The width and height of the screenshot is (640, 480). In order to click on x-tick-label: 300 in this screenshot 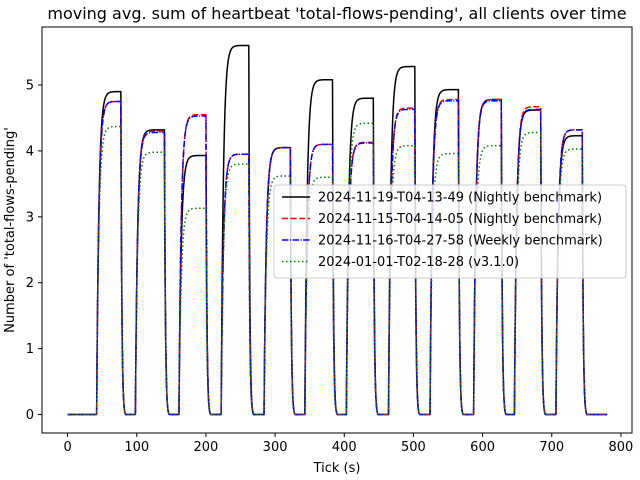, I will do `click(275, 447)`.